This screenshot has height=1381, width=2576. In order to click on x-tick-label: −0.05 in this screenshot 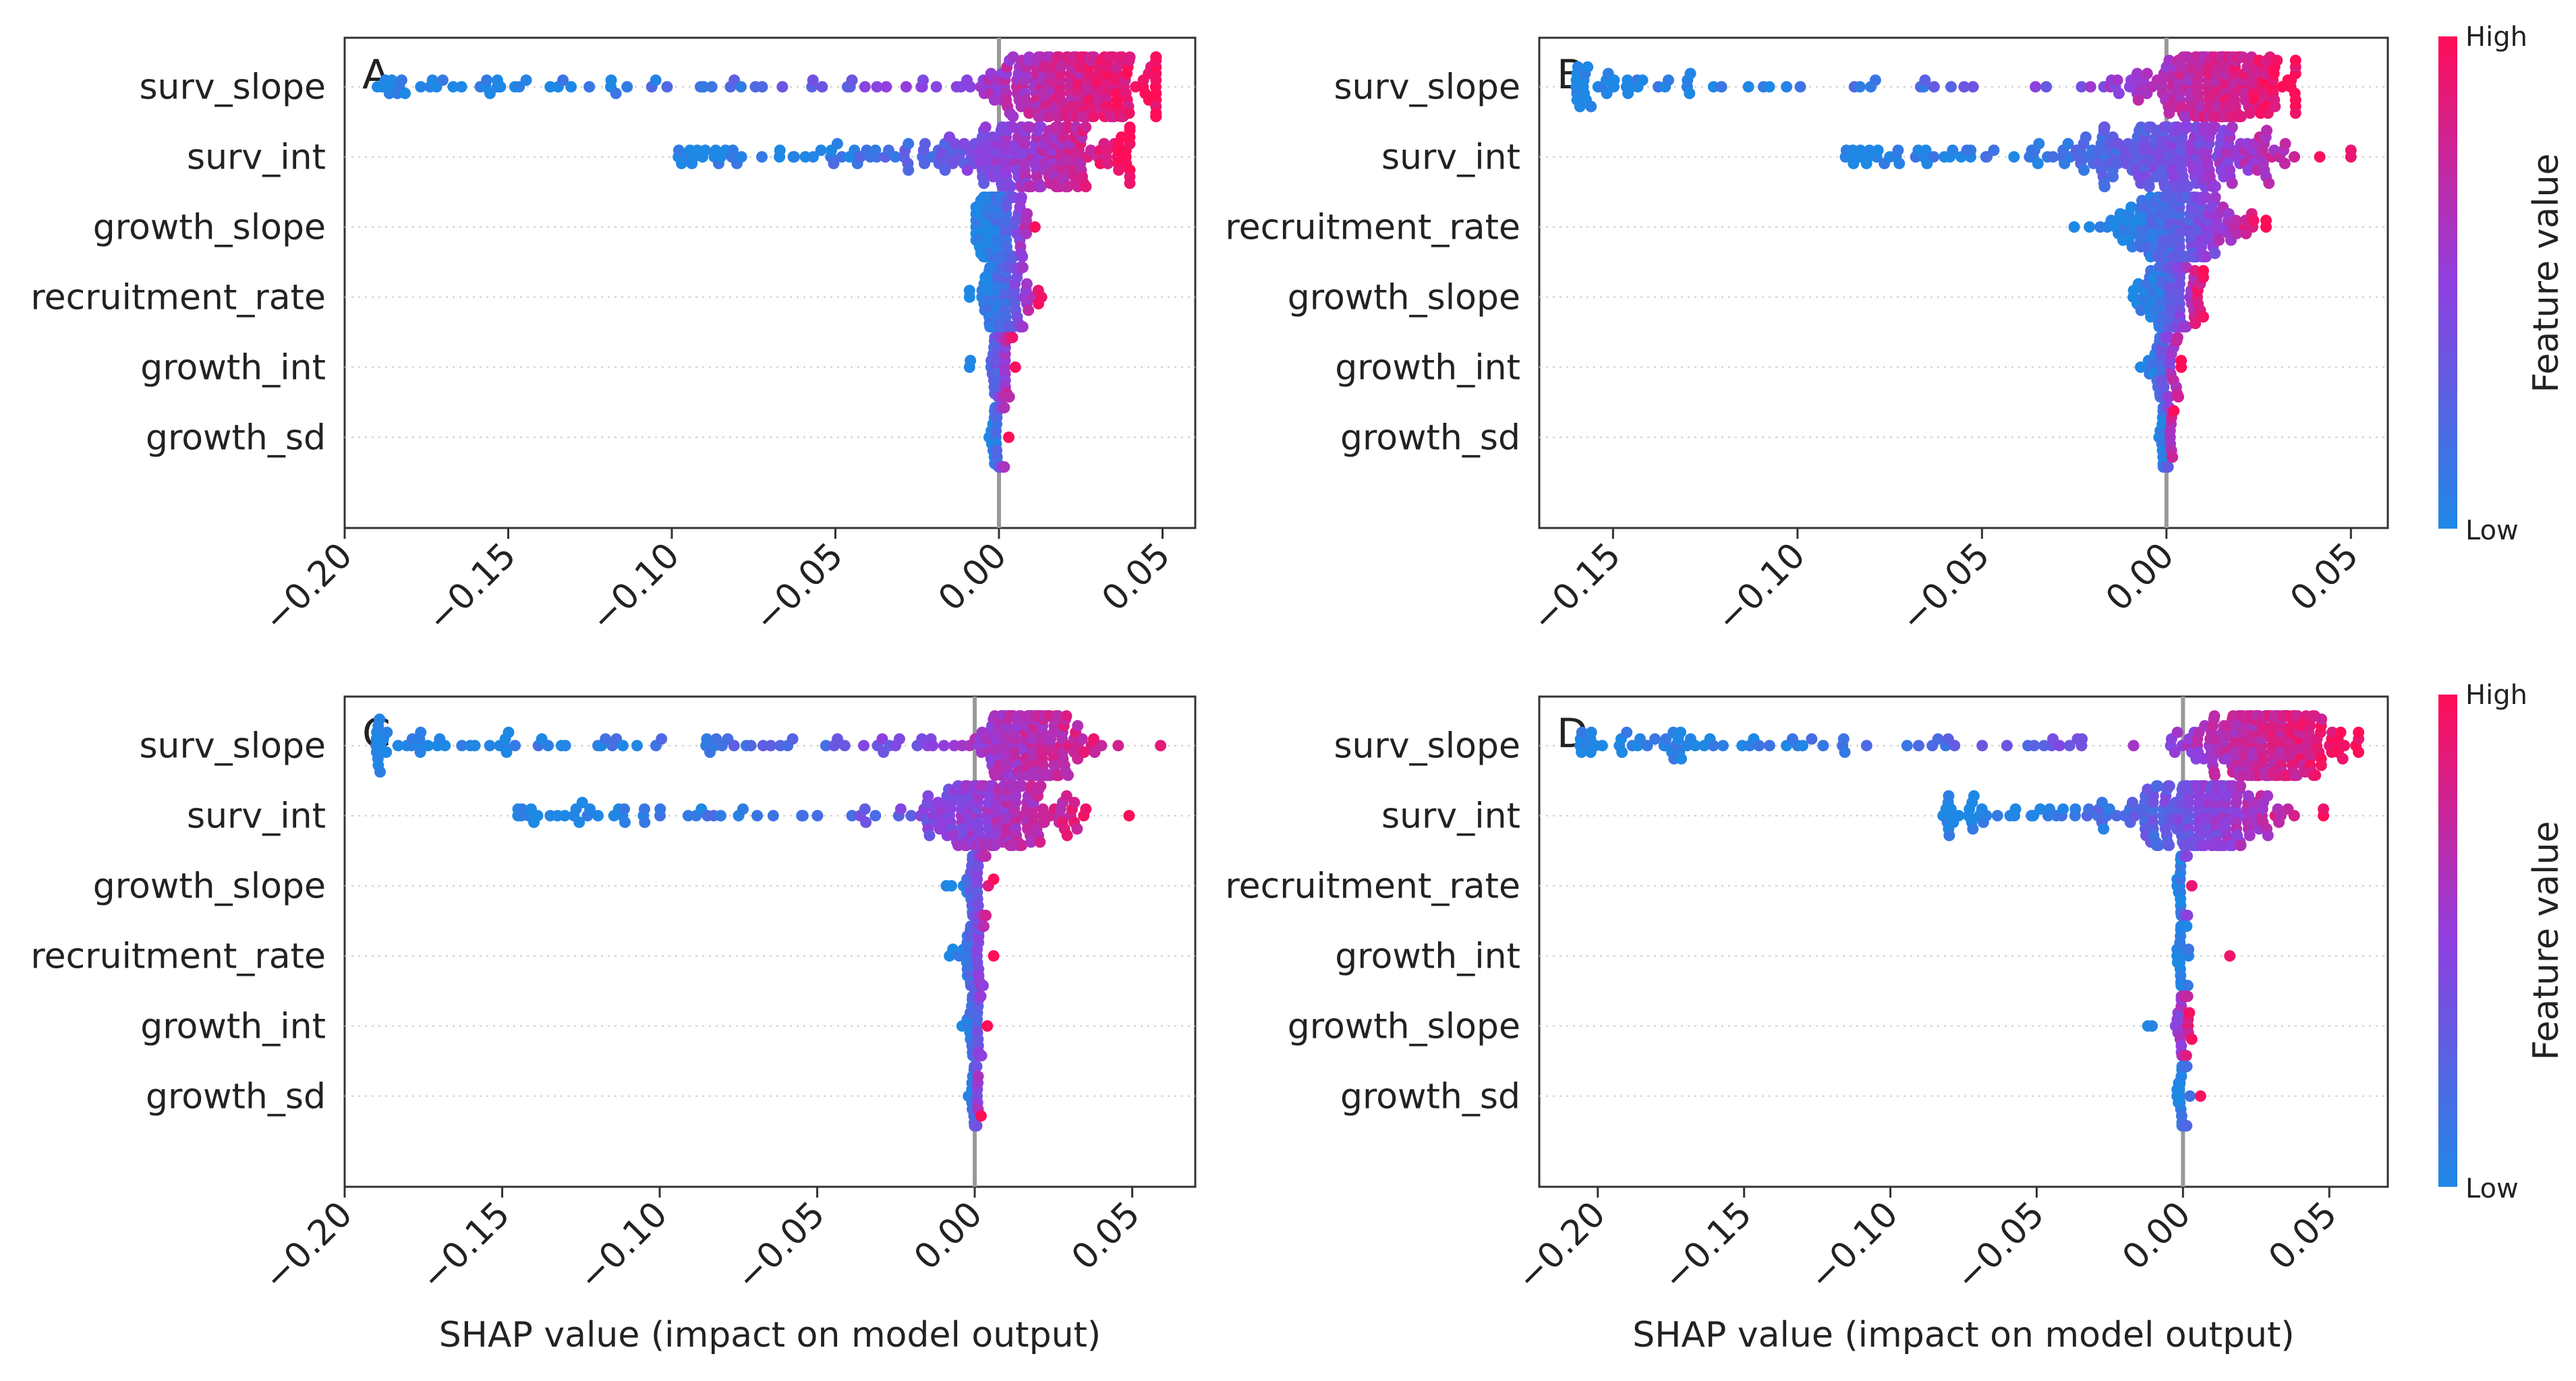, I will do `click(1945, 587)`.